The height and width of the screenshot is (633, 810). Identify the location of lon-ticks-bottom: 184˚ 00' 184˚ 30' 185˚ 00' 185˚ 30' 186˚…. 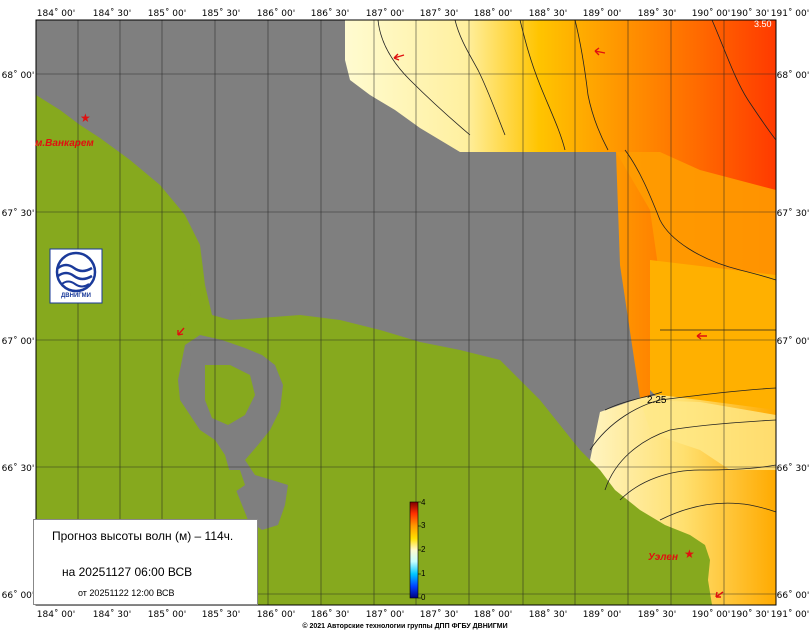
(423, 614).